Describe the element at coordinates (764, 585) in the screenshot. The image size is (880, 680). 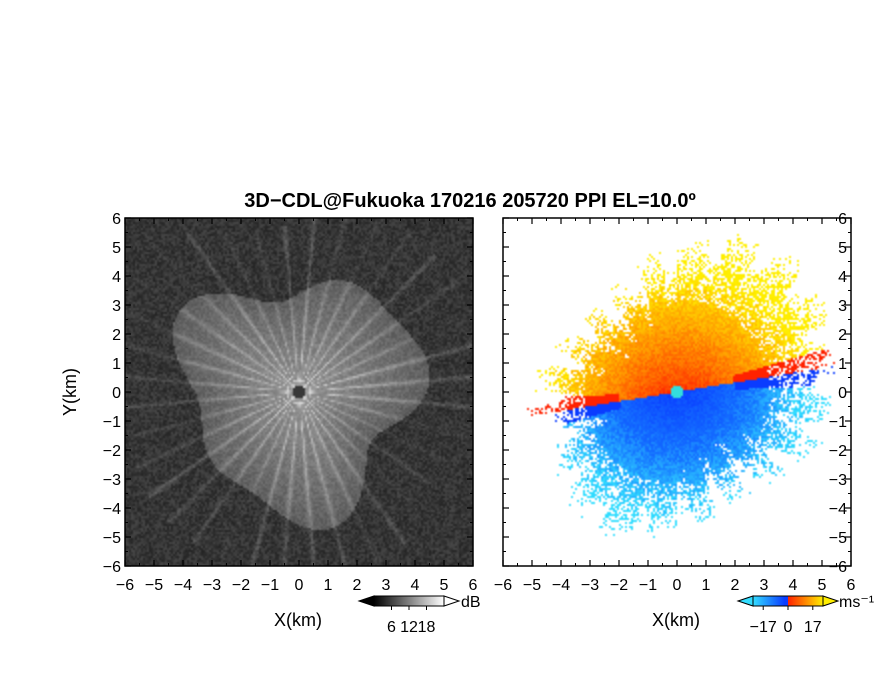
I see `right-x-tick-label: 3` at that location.